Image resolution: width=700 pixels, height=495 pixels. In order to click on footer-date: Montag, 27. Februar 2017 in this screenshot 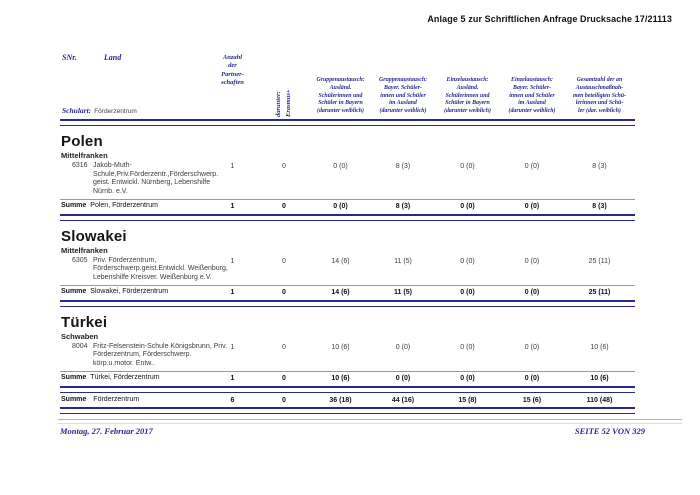, I will do `click(106, 431)`.